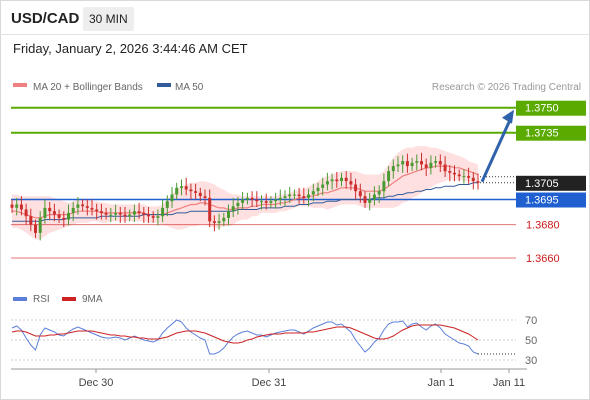 The height and width of the screenshot is (400, 590). What do you see at coordinates (130, 48) in the screenshot?
I see `datetime-label: Friday, January 2, 2026 3:44:46 AM CET` at bounding box center [130, 48].